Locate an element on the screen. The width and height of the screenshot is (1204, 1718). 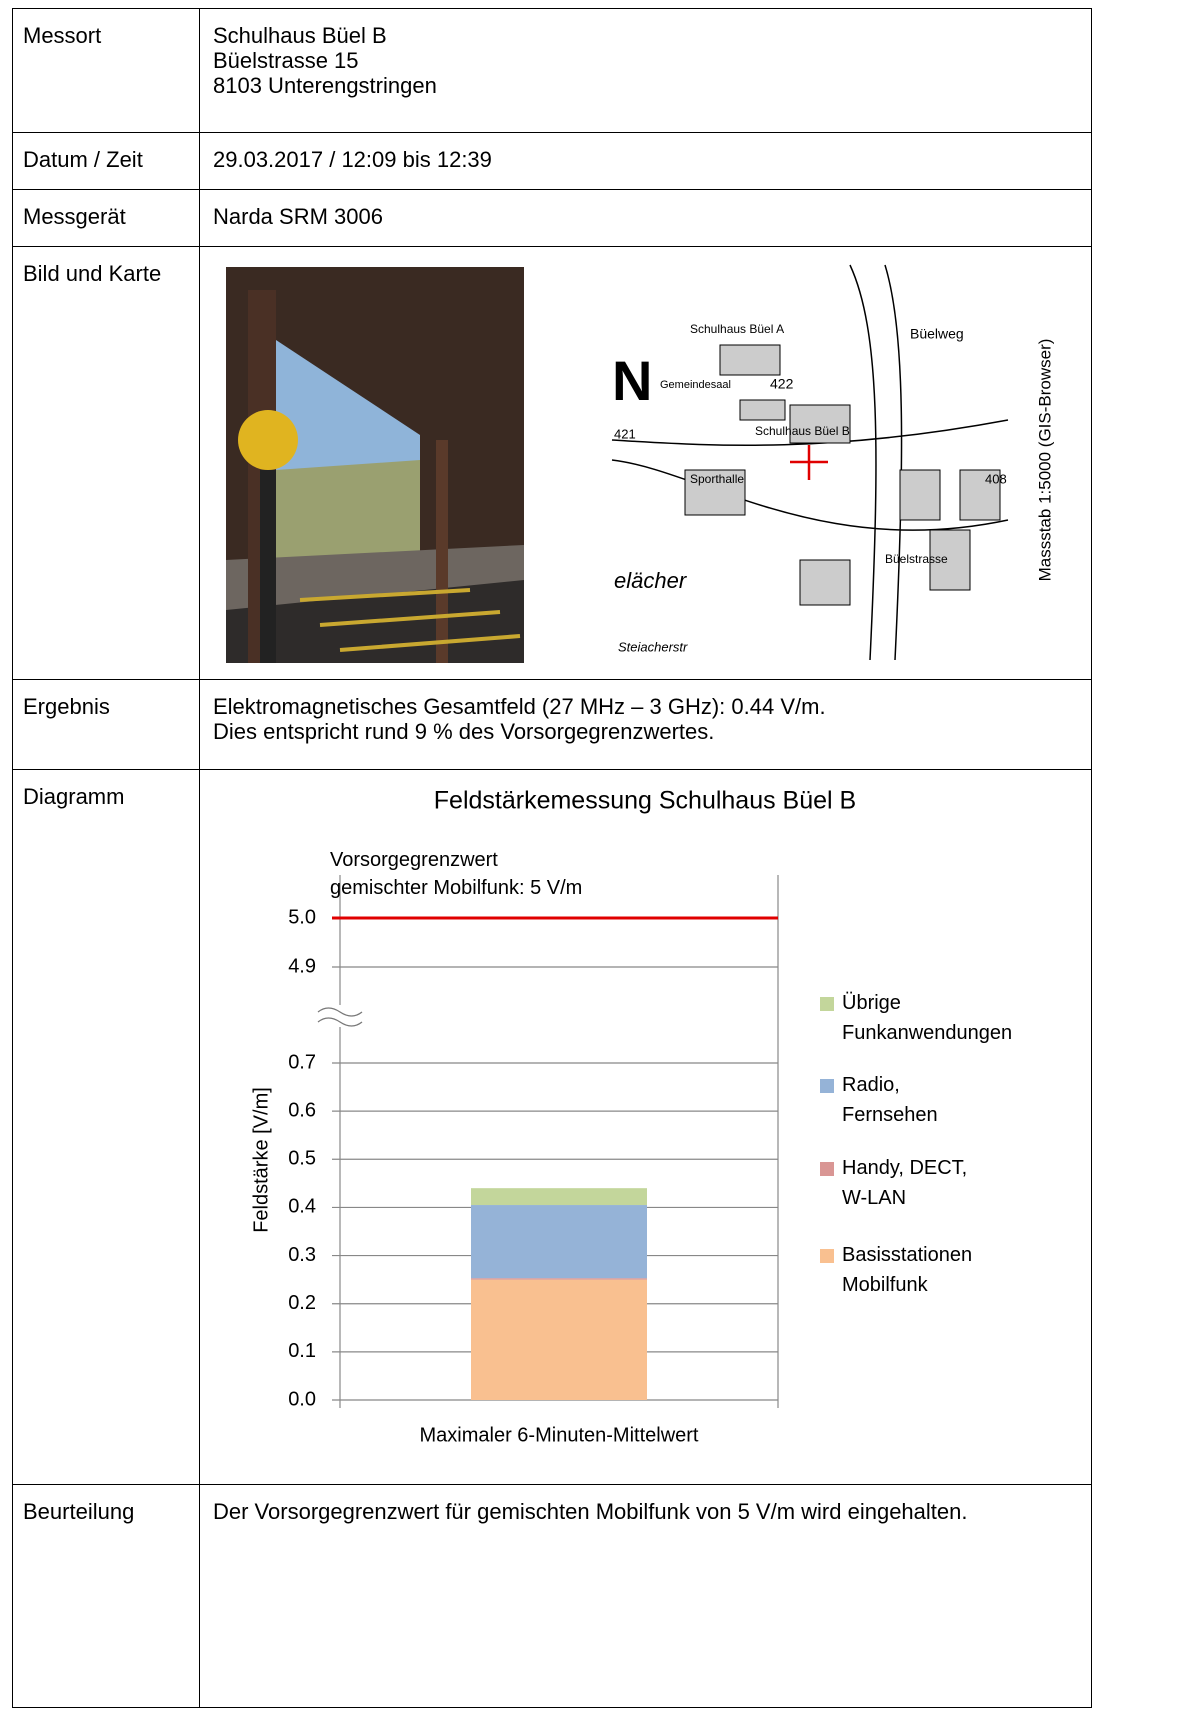
legend-label: Handy, DECT, W-LAN is located at coordinates (905, 1183).